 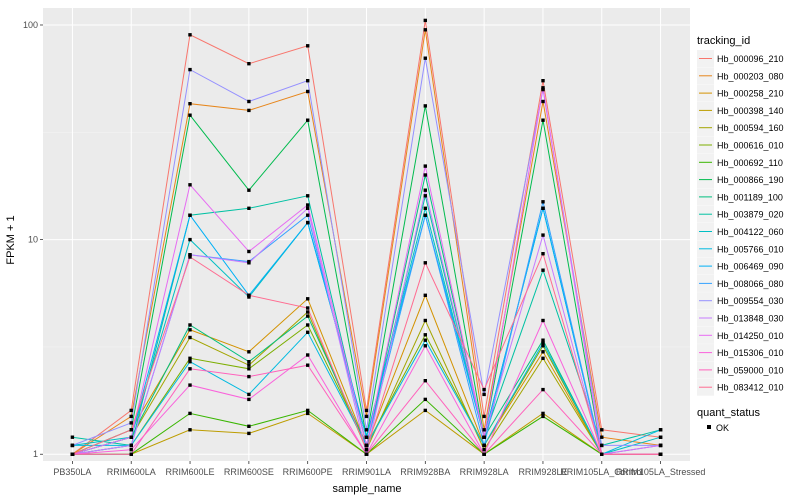 What do you see at coordinates (484, 472) in the screenshot?
I see `x-tick-label: RRIM928LA` at bounding box center [484, 472].